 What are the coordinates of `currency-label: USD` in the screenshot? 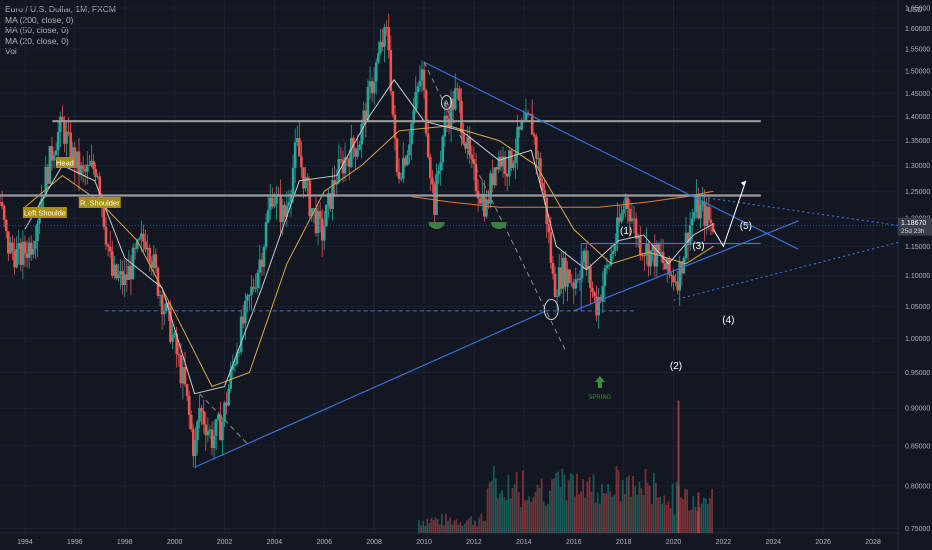 It's located at (915, 10).